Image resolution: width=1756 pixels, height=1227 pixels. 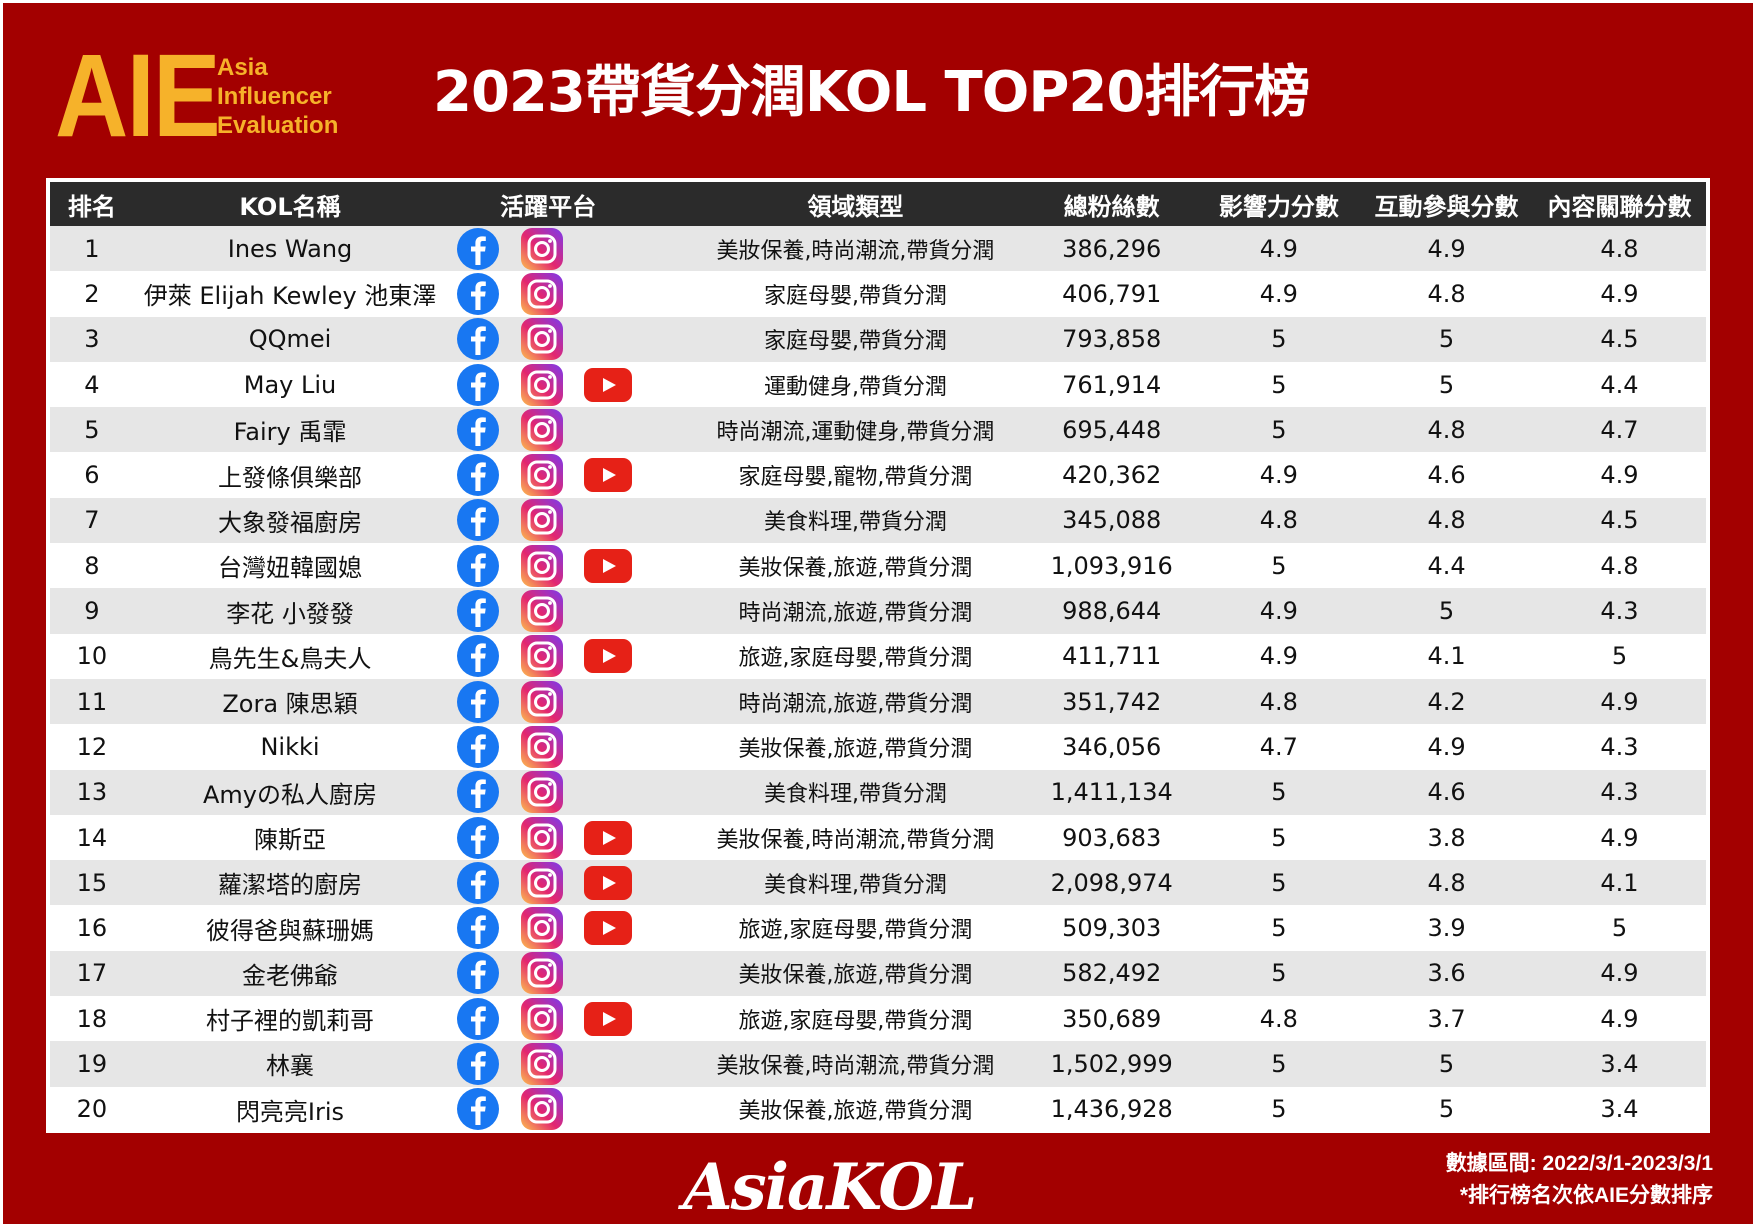 What do you see at coordinates (1446, 520) in the screenshot?
I see `engagement-cell: 4.8` at bounding box center [1446, 520].